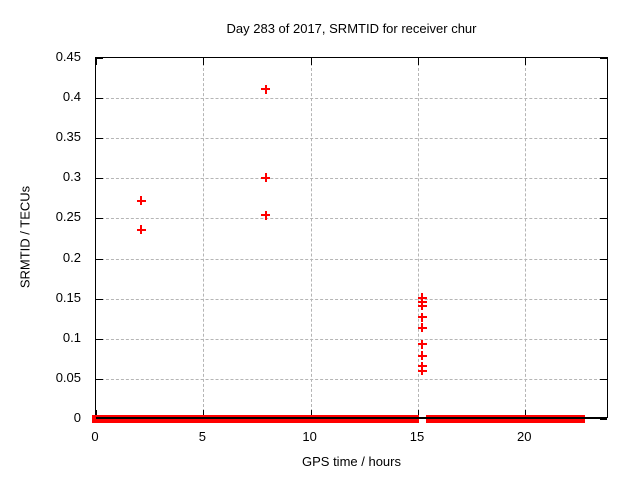 The width and height of the screenshot is (640, 480). I want to click on x-tick-label: 10, so click(309, 436).